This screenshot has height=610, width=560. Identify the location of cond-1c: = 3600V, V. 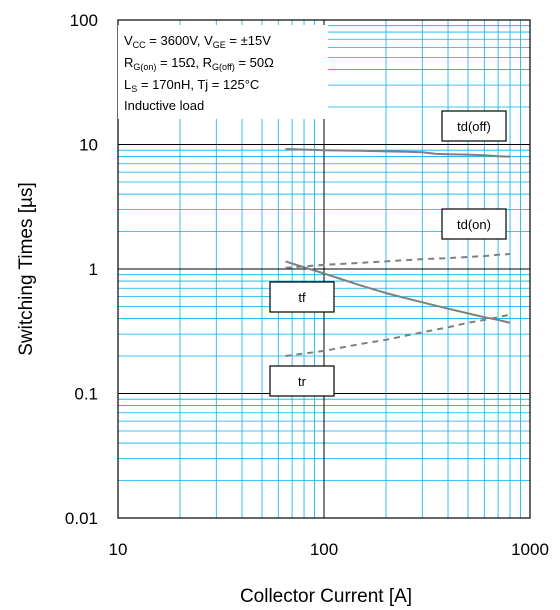
(179, 40).